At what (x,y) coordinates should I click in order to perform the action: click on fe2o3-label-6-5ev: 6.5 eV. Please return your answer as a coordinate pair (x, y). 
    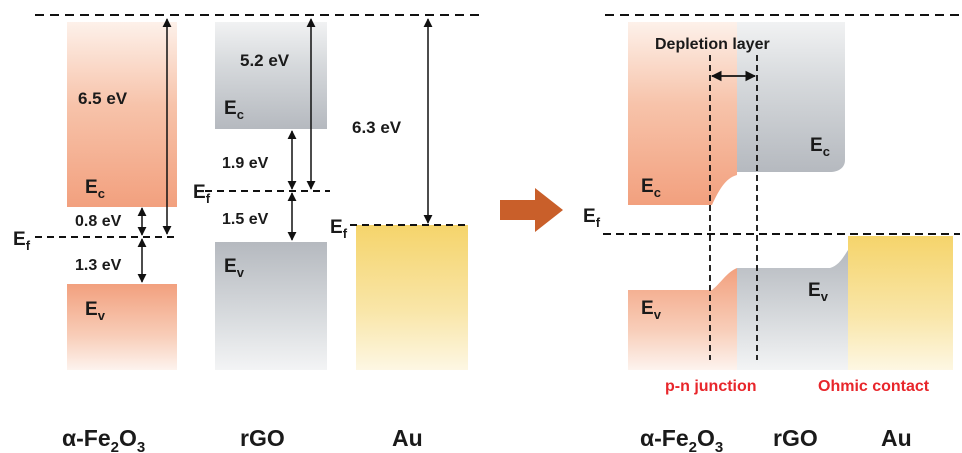
    Looking at the image, I should click on (103, 98).